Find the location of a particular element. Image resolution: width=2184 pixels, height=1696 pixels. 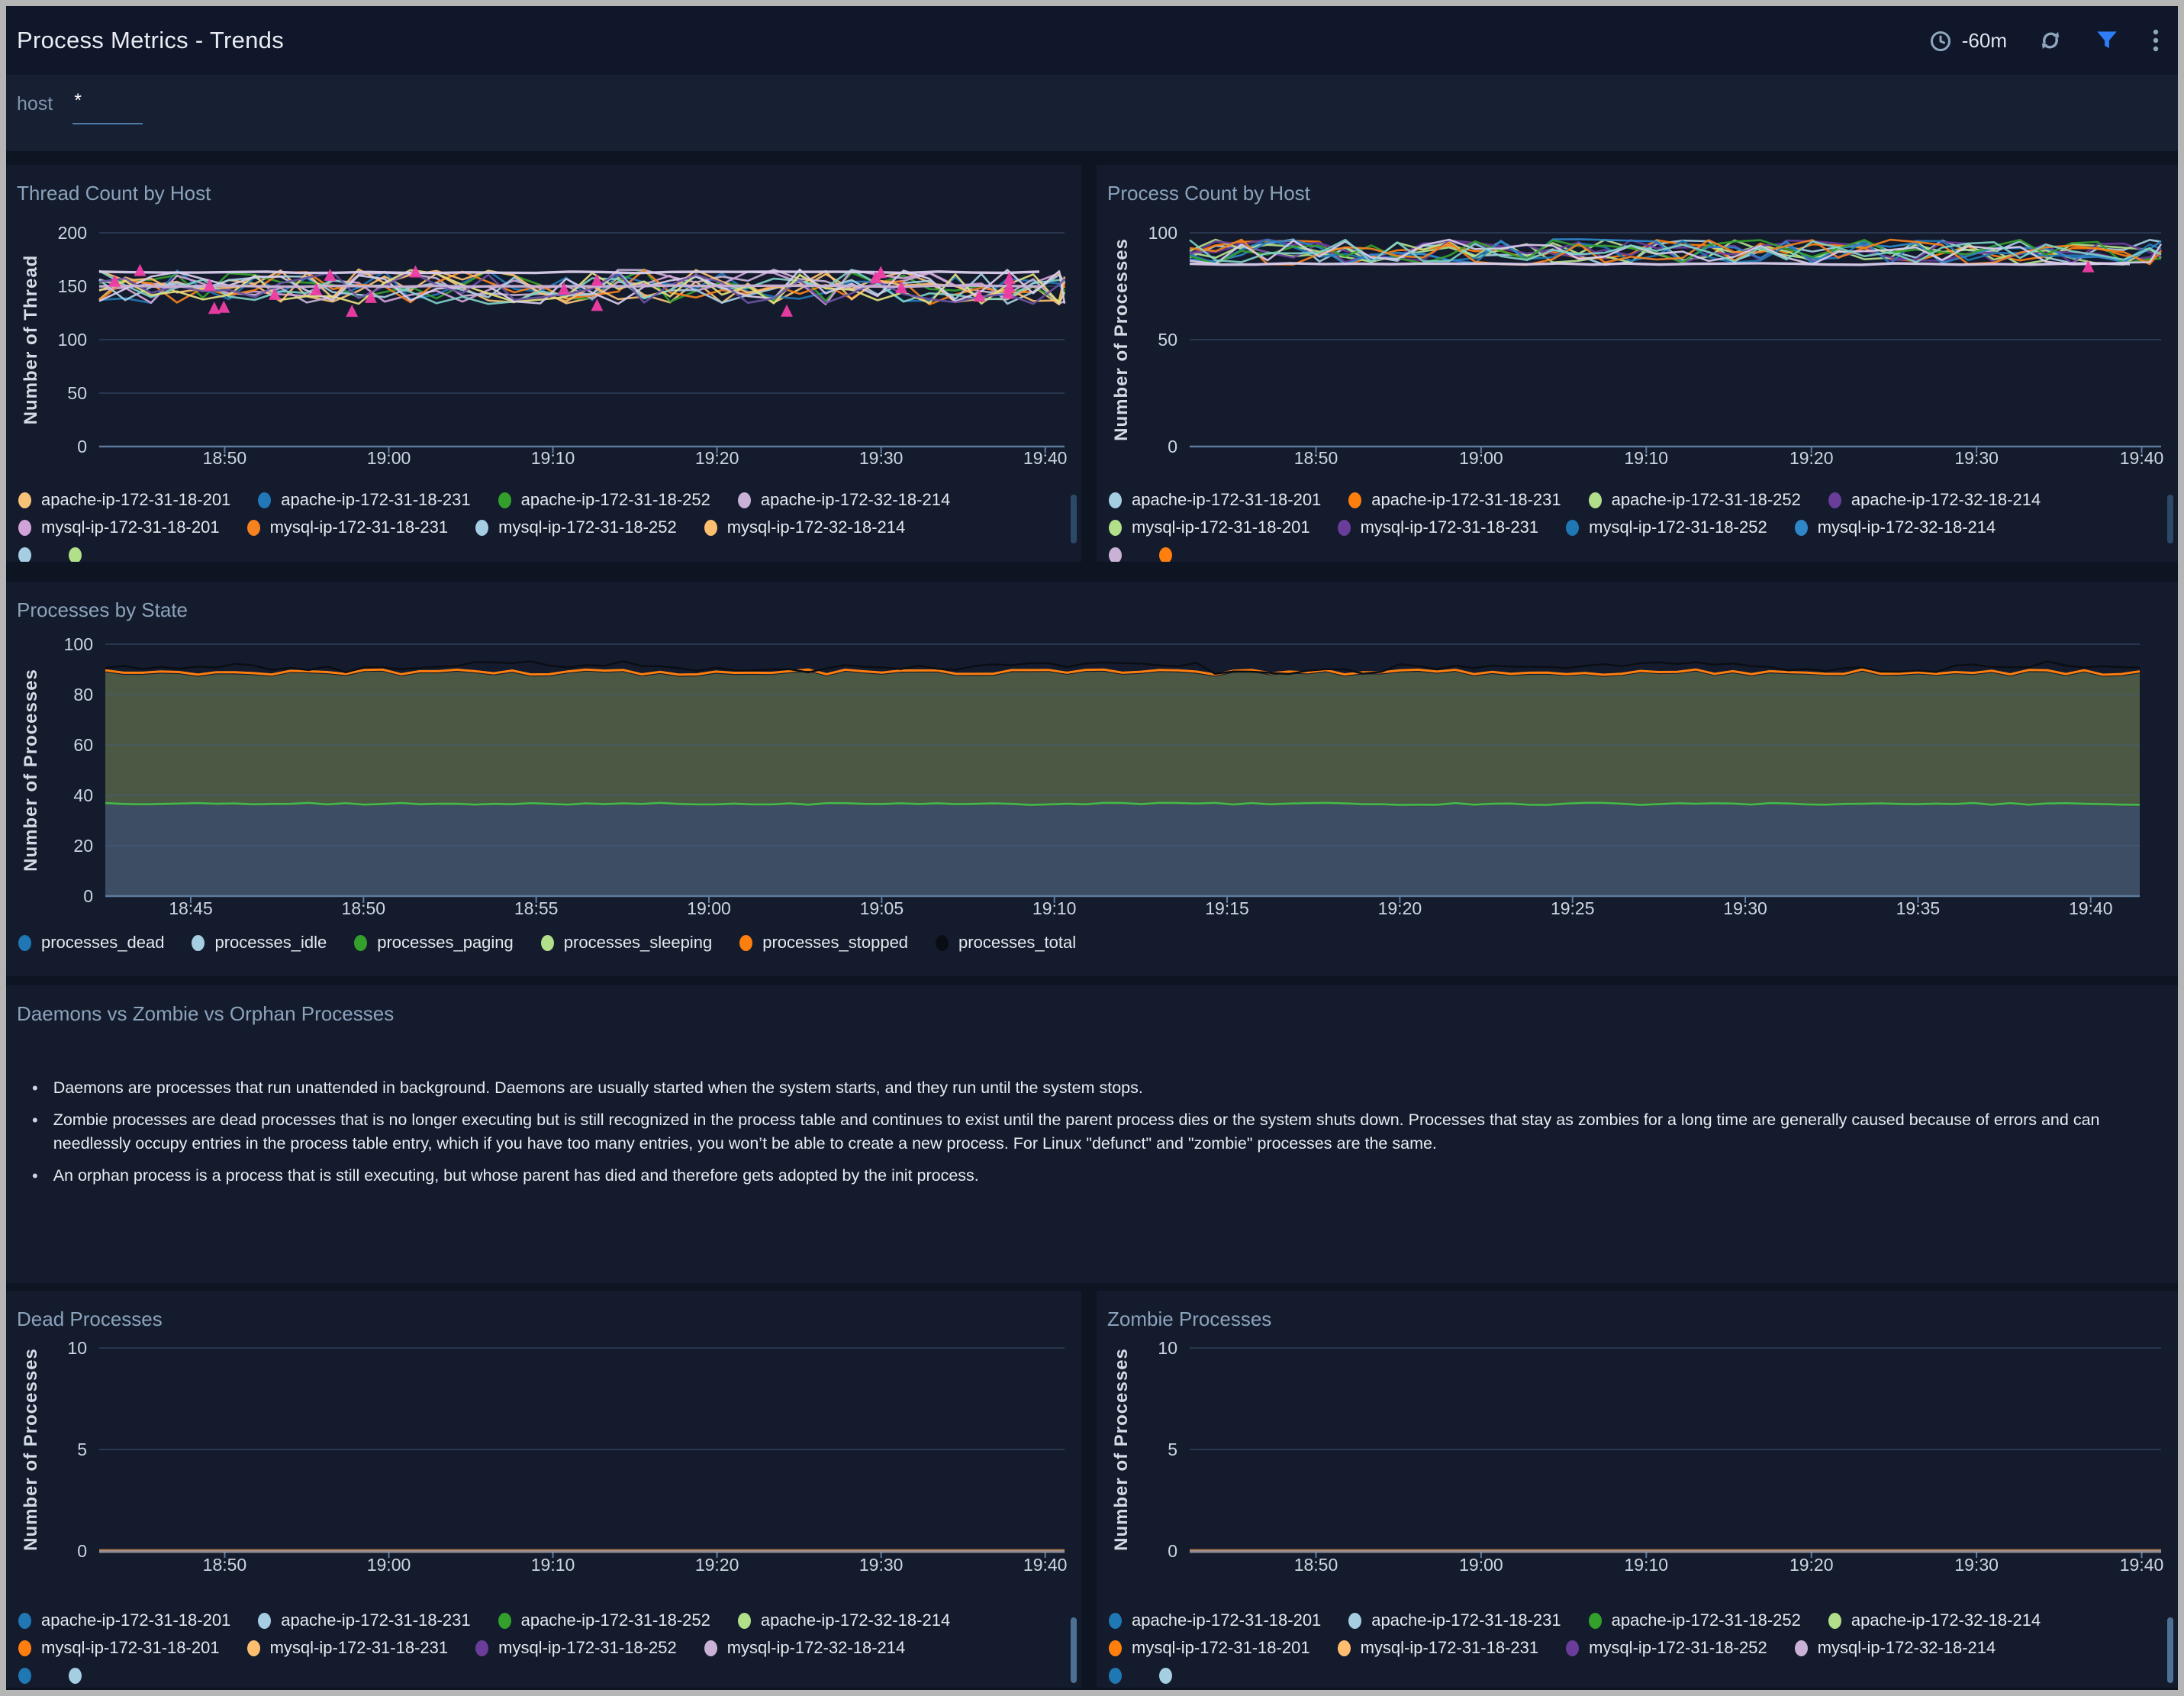

panel-title: Processes by State is located at coordinates (102, 609).